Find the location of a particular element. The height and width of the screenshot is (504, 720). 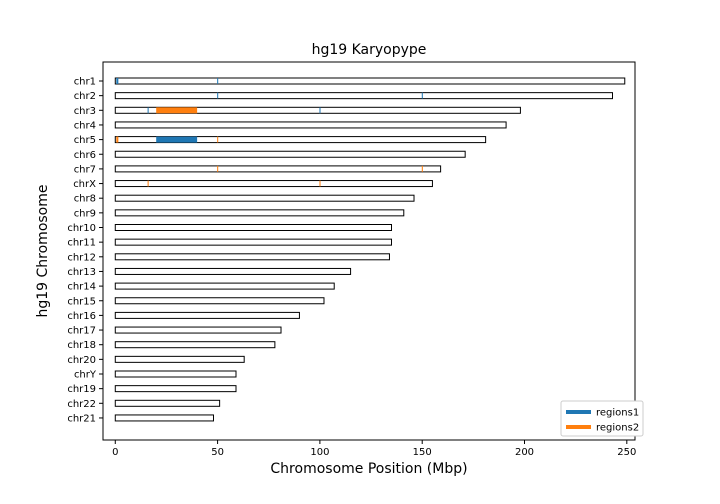

chromosome-bar-chr21 is located at coordinates (164, 418).